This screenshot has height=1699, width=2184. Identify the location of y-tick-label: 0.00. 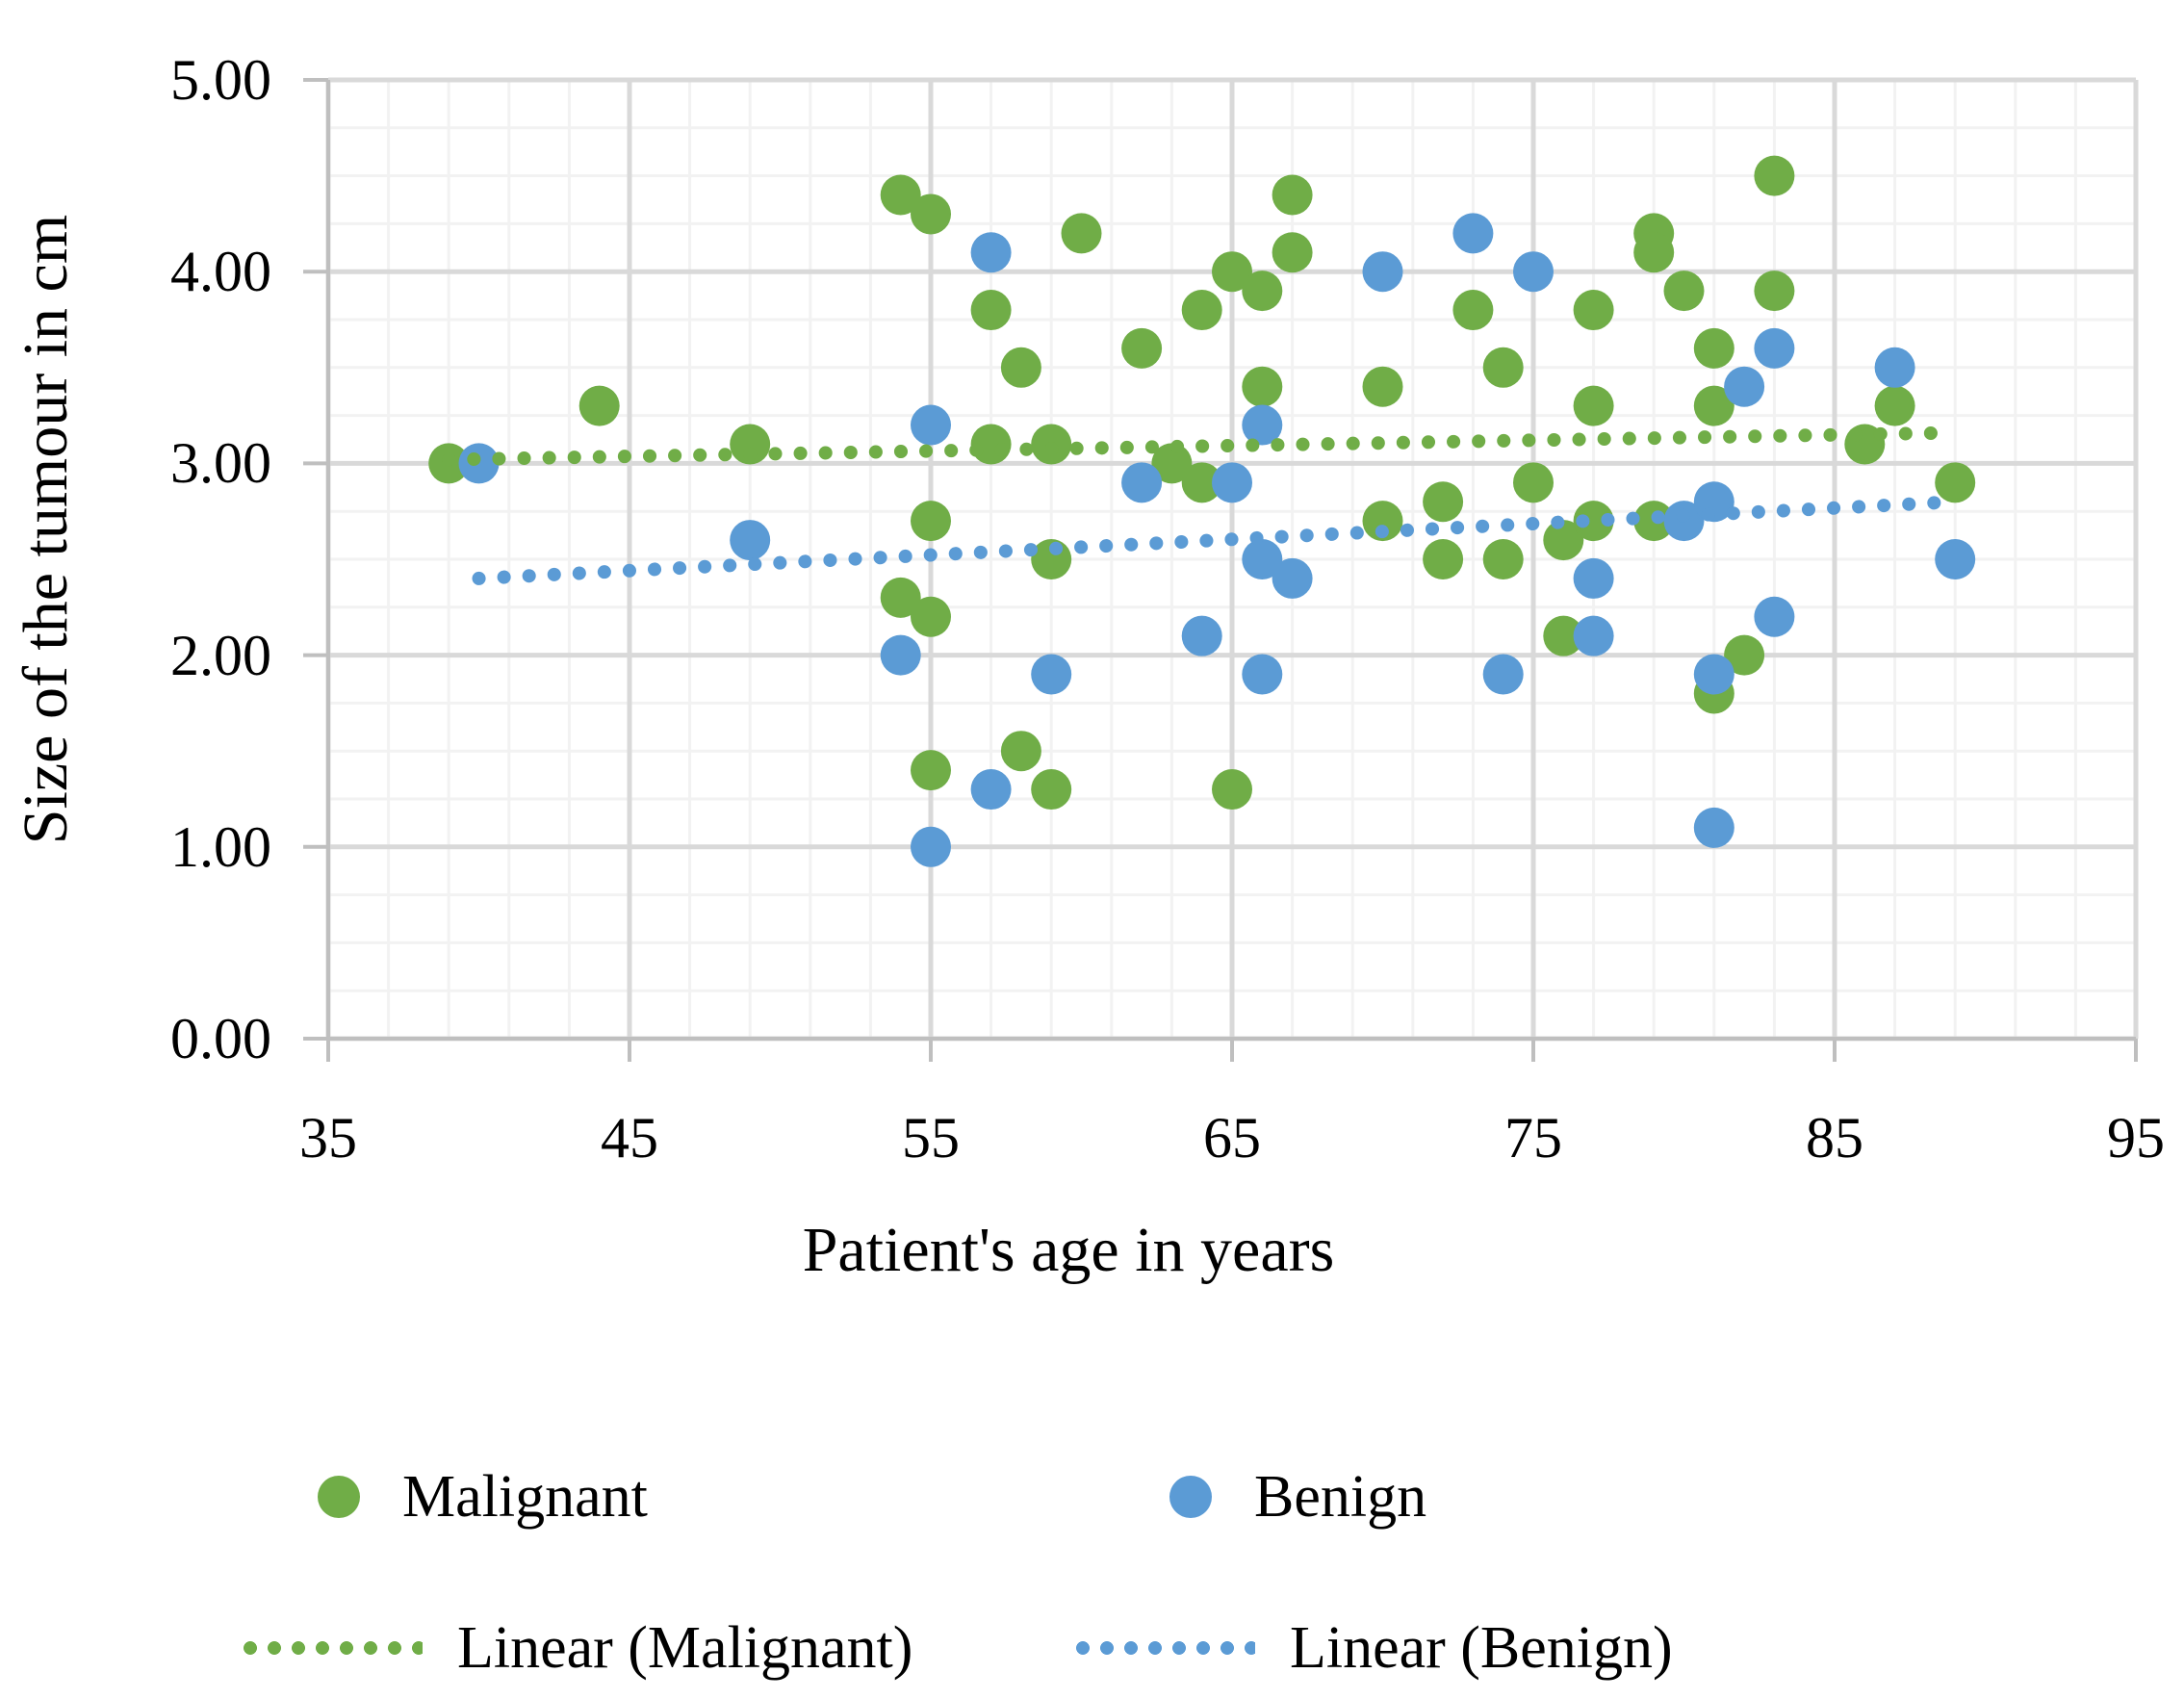
(220, 1039).